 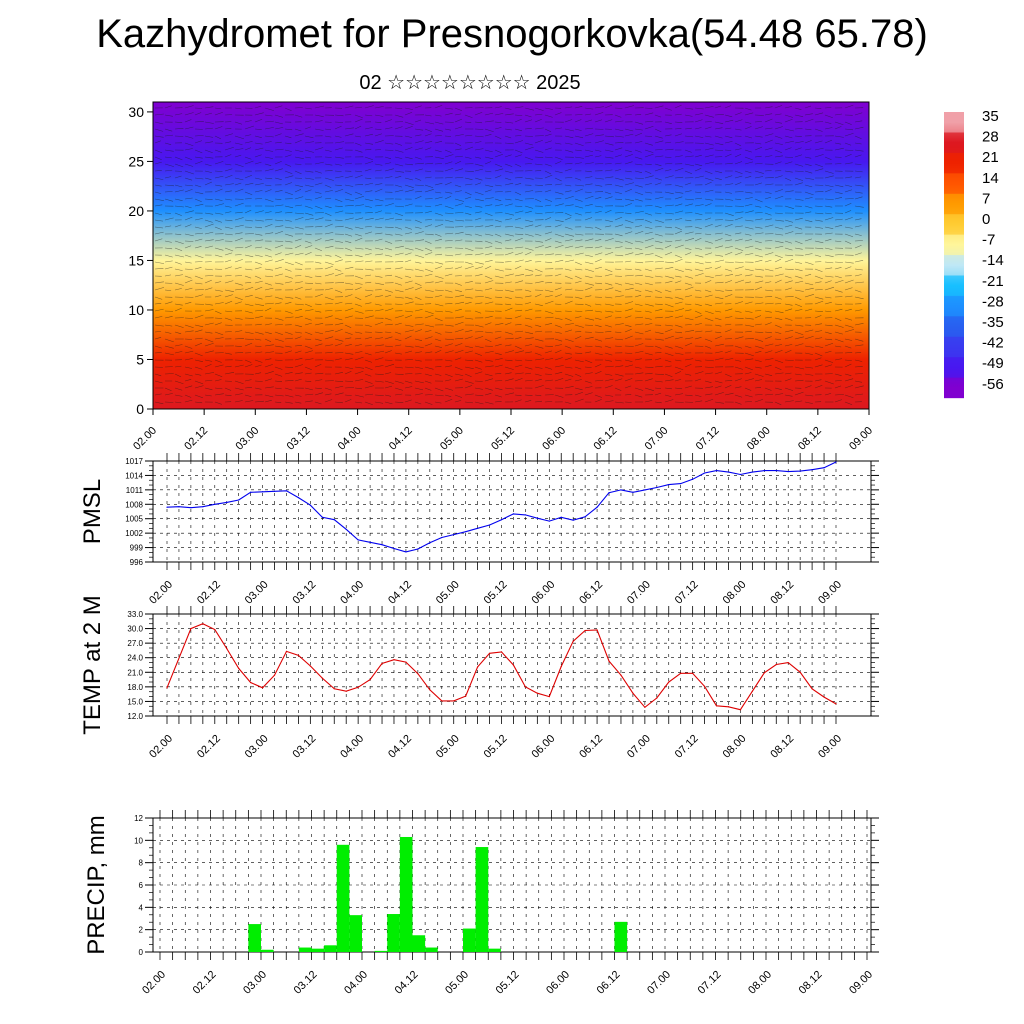 I want to click on ytick-label: 12.0, so click(x=135, y=716).